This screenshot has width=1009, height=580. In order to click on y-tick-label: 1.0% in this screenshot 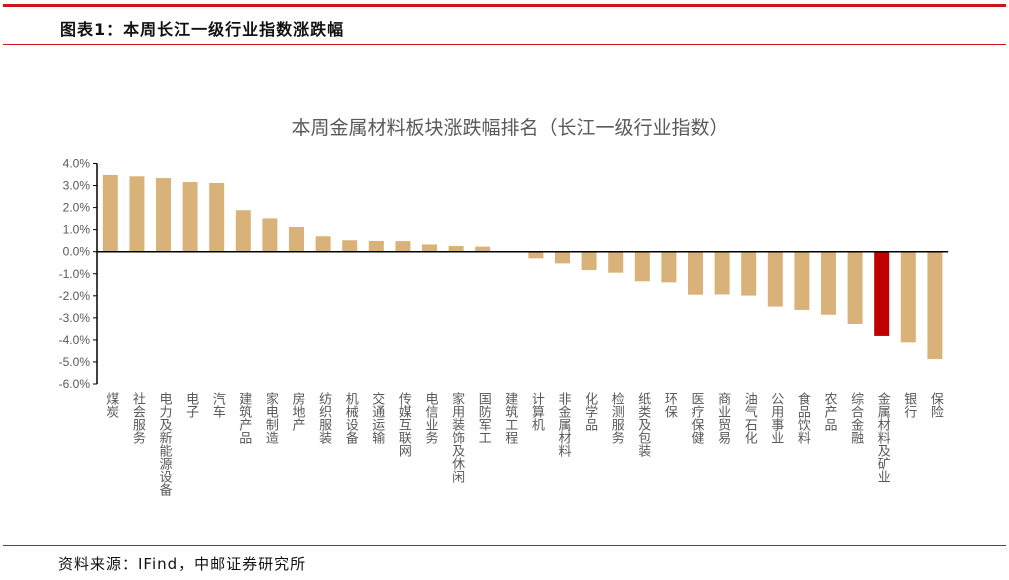, I will do `click(77, 230)`.